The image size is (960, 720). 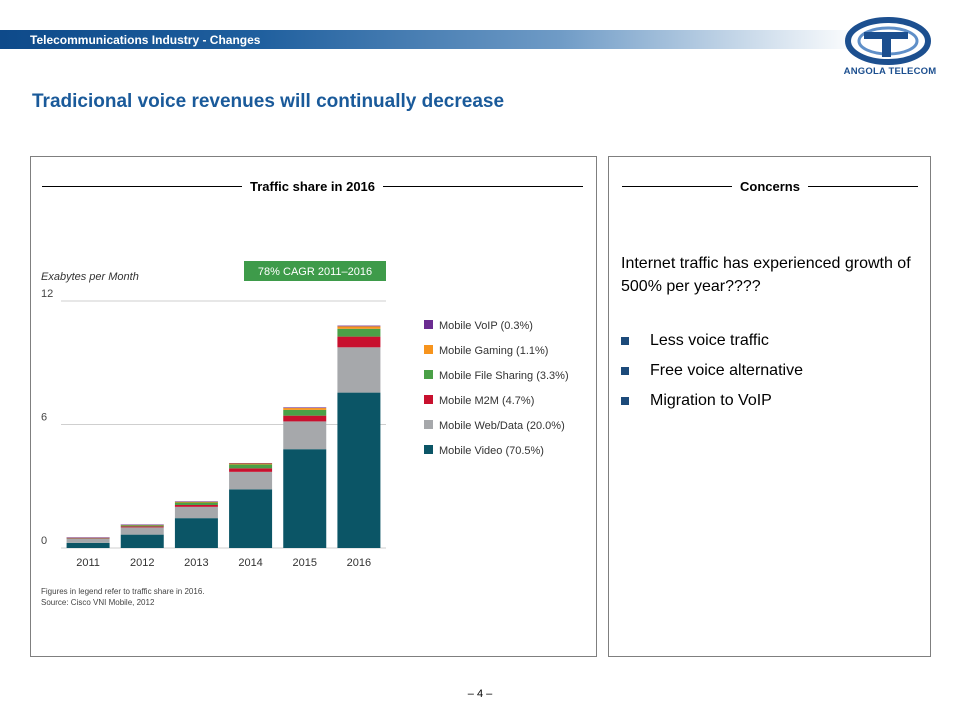 What do you see at coordinates (726, 370) in the screenshot?
I see `concern-text: Free voice alternative` at bounding box center [726, 370].